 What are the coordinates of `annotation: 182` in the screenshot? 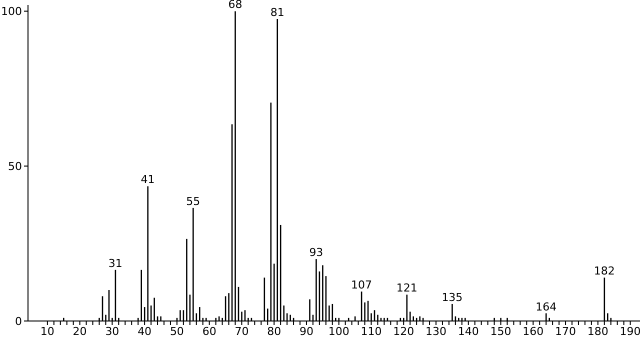 It's located at (604, 271).